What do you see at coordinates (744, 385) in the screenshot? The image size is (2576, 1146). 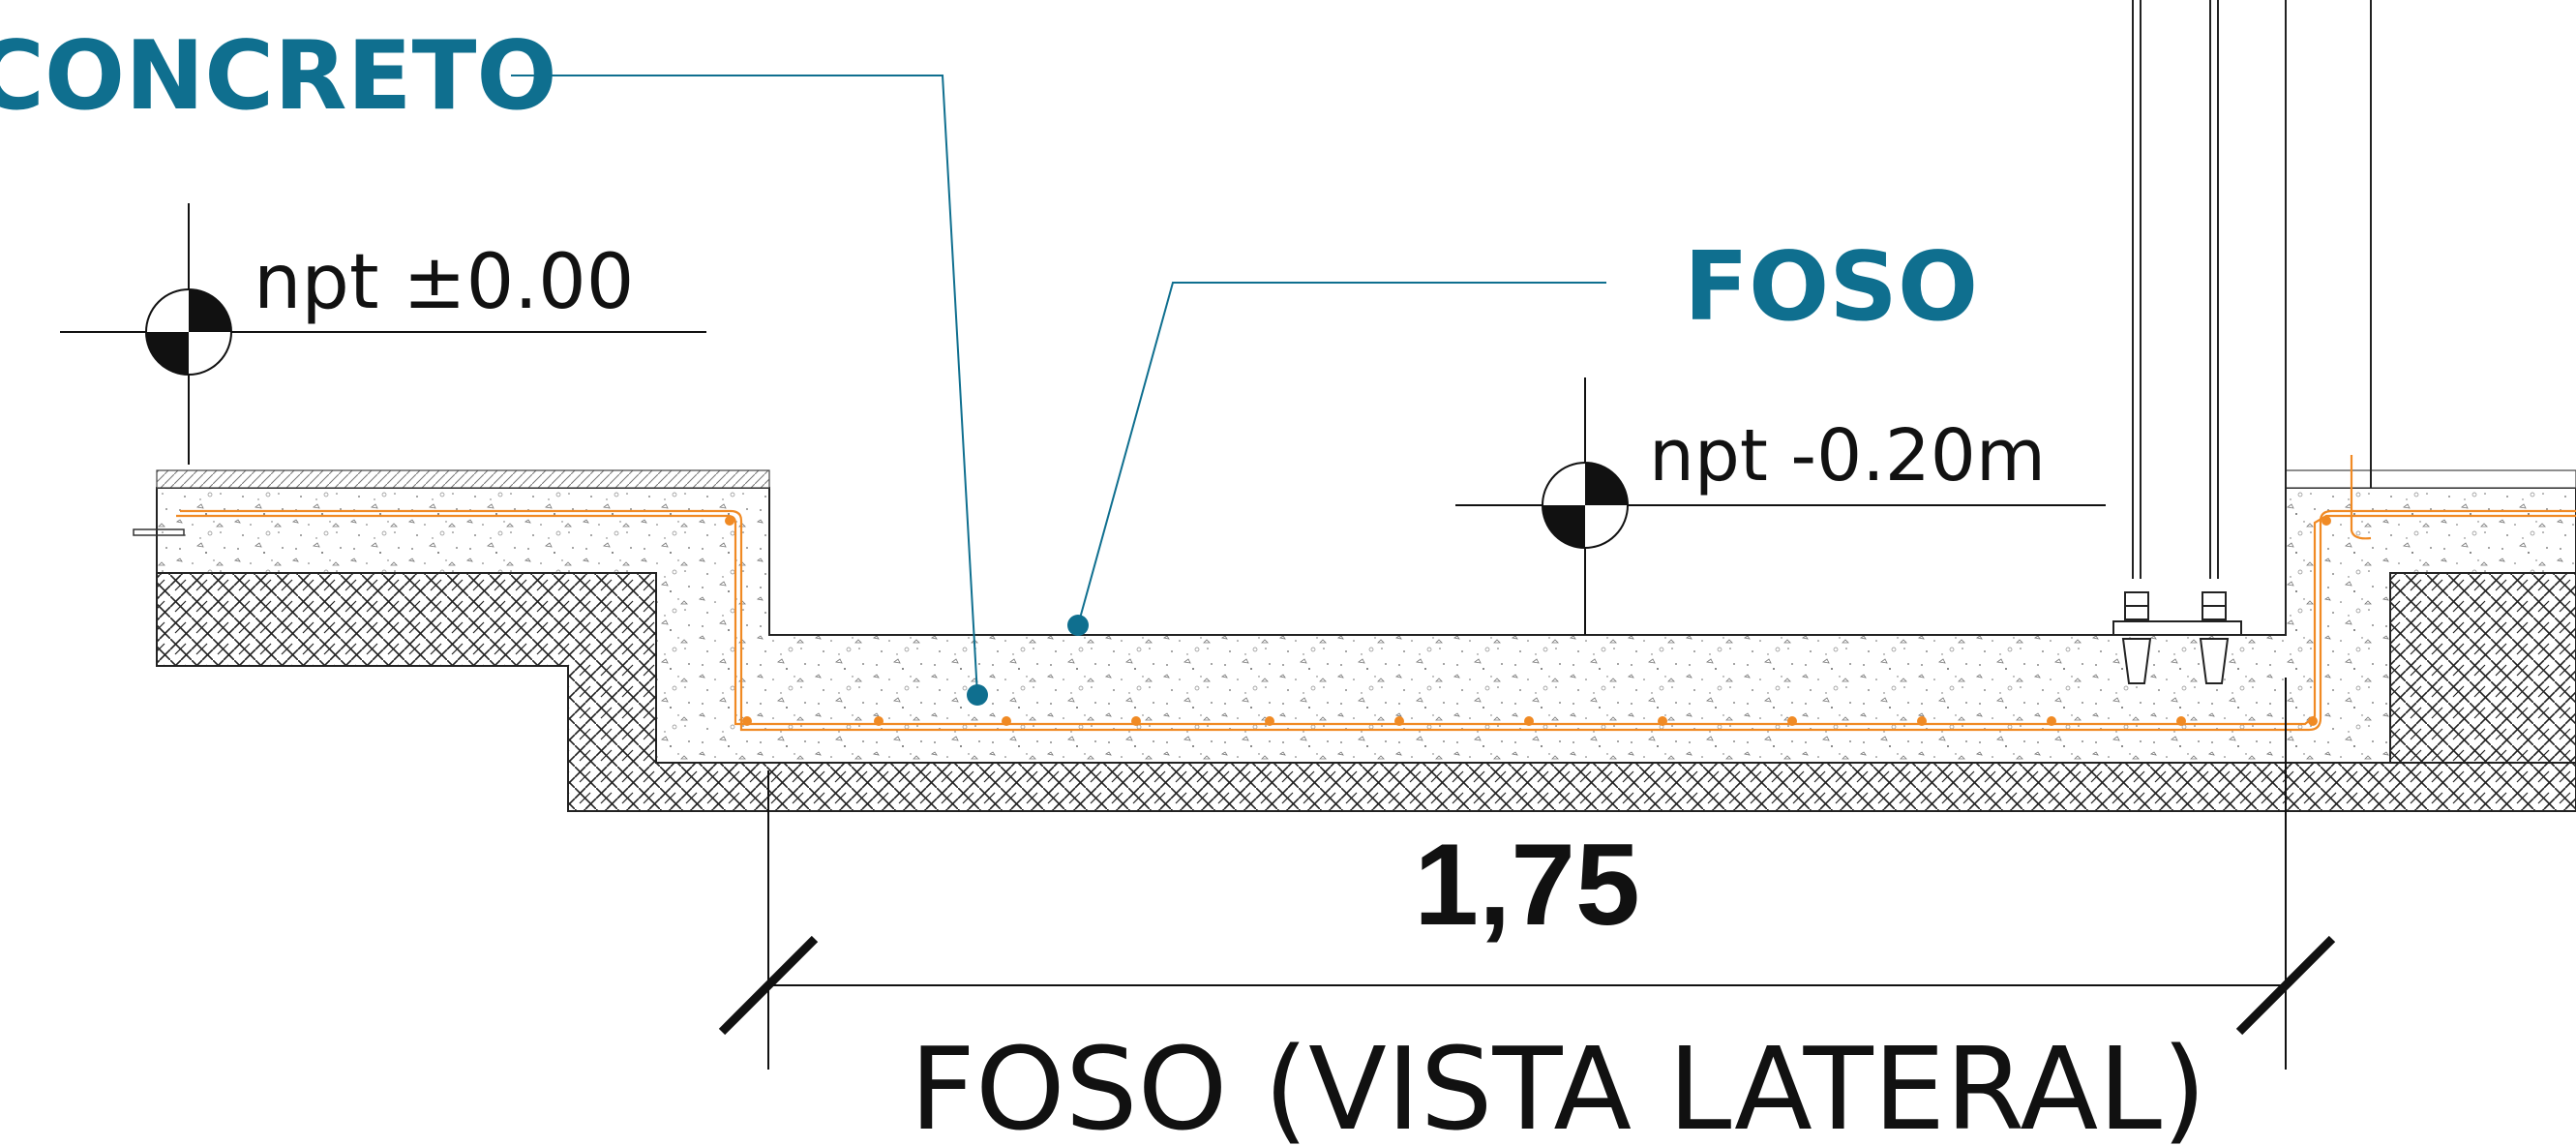 I see `leader-concreto` at bounding box center [744, 385].